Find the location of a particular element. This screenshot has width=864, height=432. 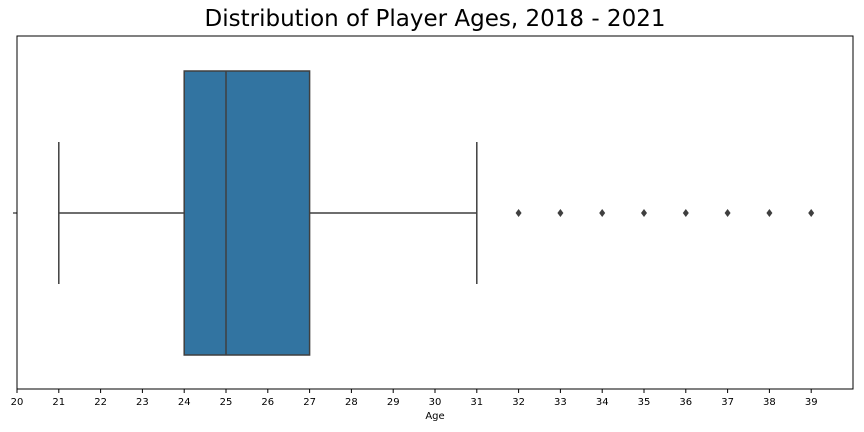

x-tick-label: 36 is located at coordinates (685, 402).